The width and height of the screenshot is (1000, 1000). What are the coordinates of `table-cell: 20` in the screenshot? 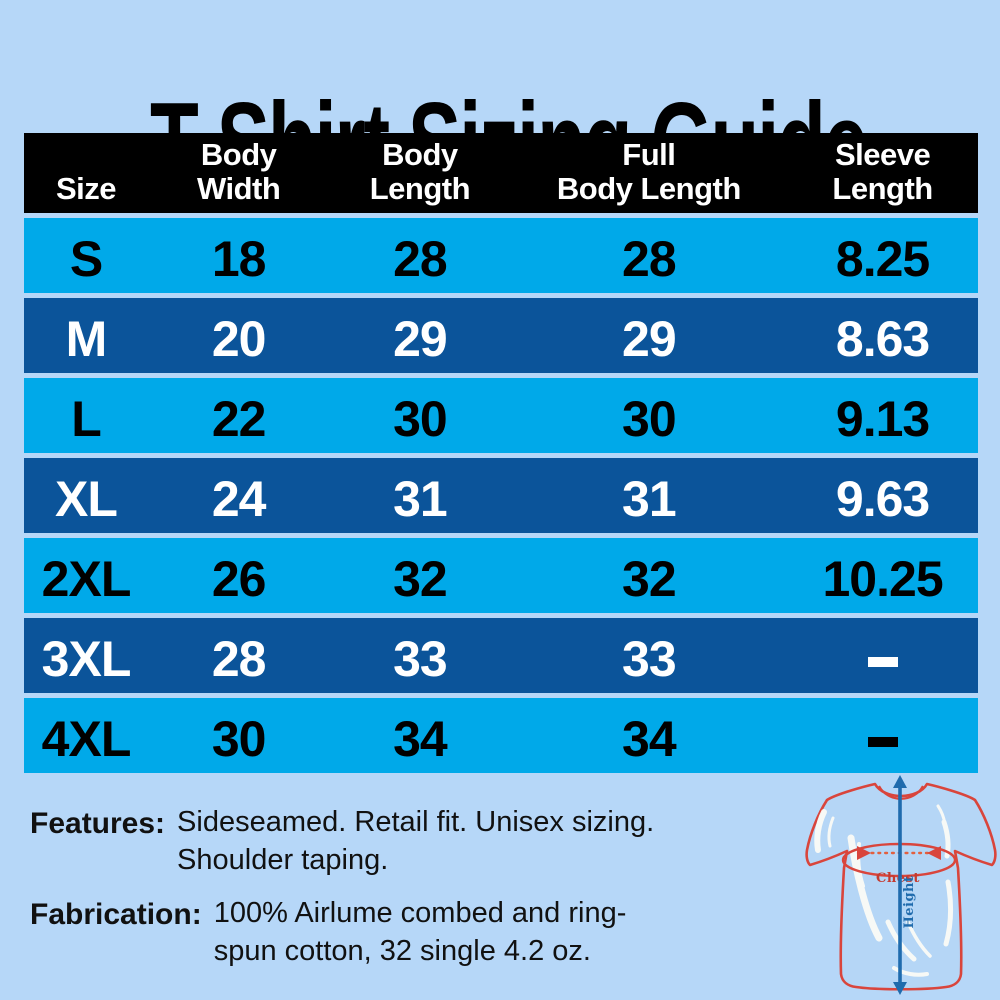 It's located at (239, 338).